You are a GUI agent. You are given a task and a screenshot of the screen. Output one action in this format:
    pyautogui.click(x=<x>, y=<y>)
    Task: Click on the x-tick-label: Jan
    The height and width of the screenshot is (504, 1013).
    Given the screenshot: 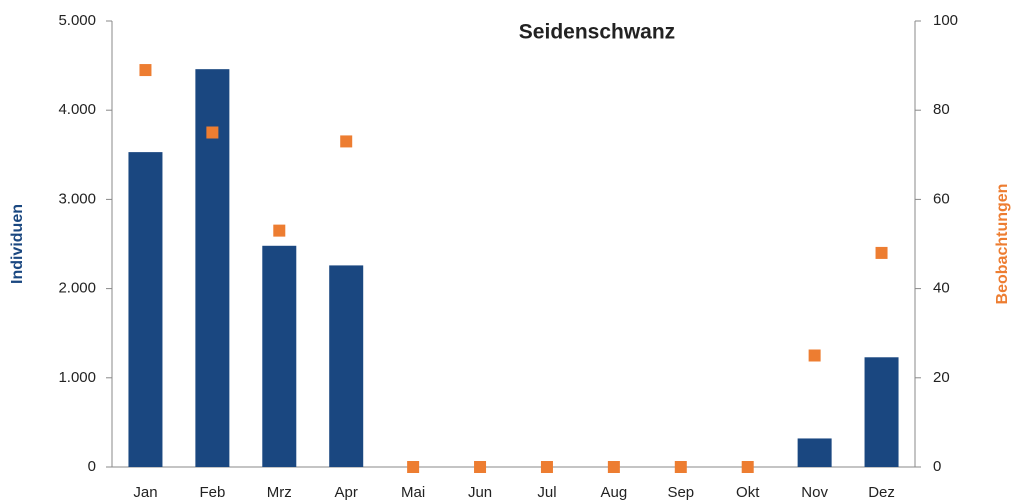 What is the action you would take?
    pyautogui.click(x=145, y=492)
    